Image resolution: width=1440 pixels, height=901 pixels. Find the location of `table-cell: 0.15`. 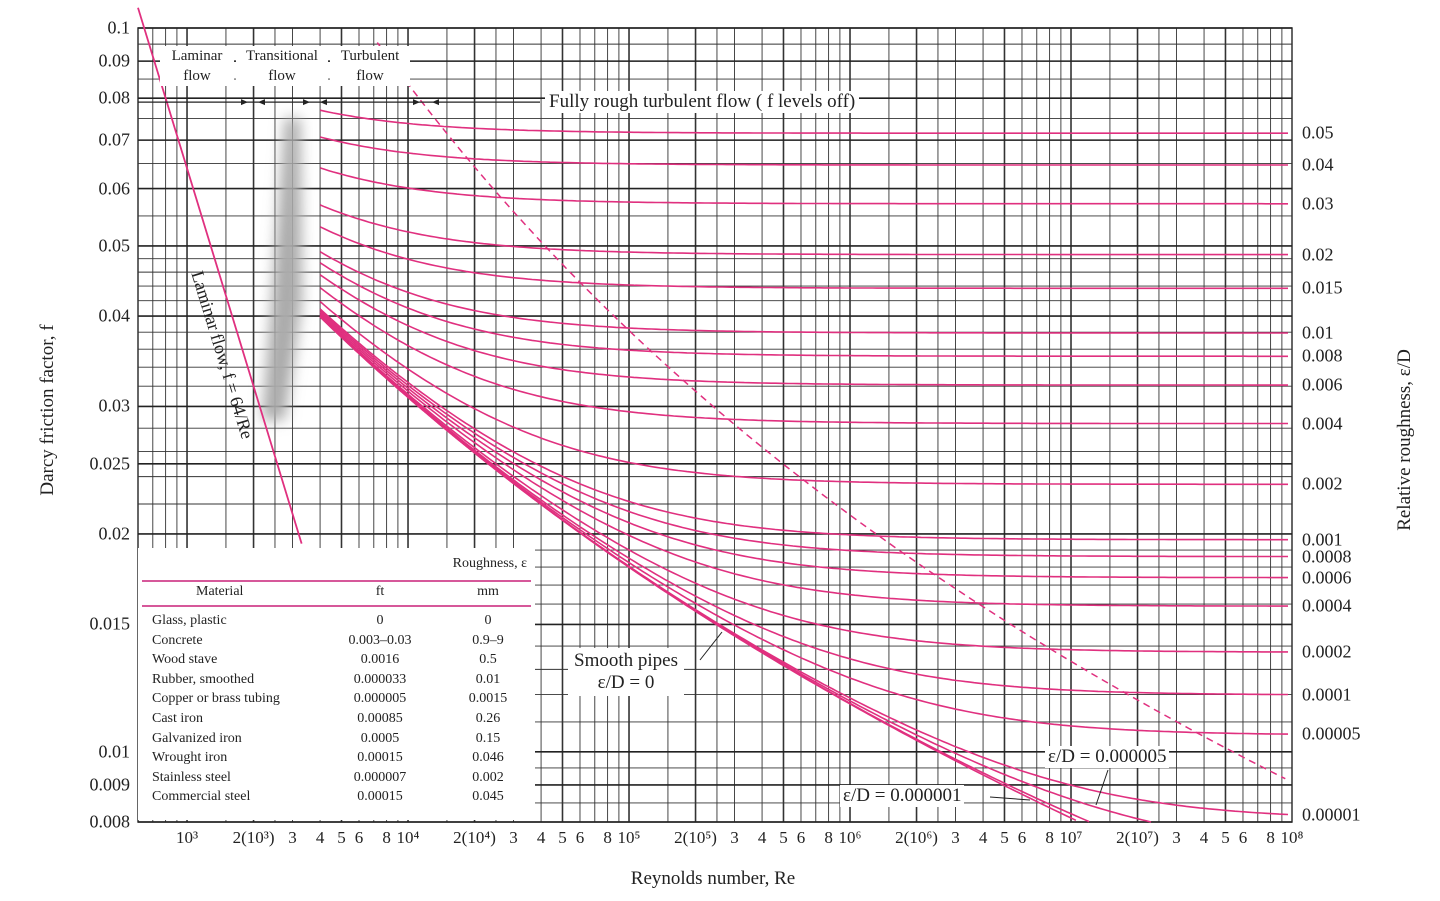

table-cell: 0.15 is located at coordinates (488, 738).